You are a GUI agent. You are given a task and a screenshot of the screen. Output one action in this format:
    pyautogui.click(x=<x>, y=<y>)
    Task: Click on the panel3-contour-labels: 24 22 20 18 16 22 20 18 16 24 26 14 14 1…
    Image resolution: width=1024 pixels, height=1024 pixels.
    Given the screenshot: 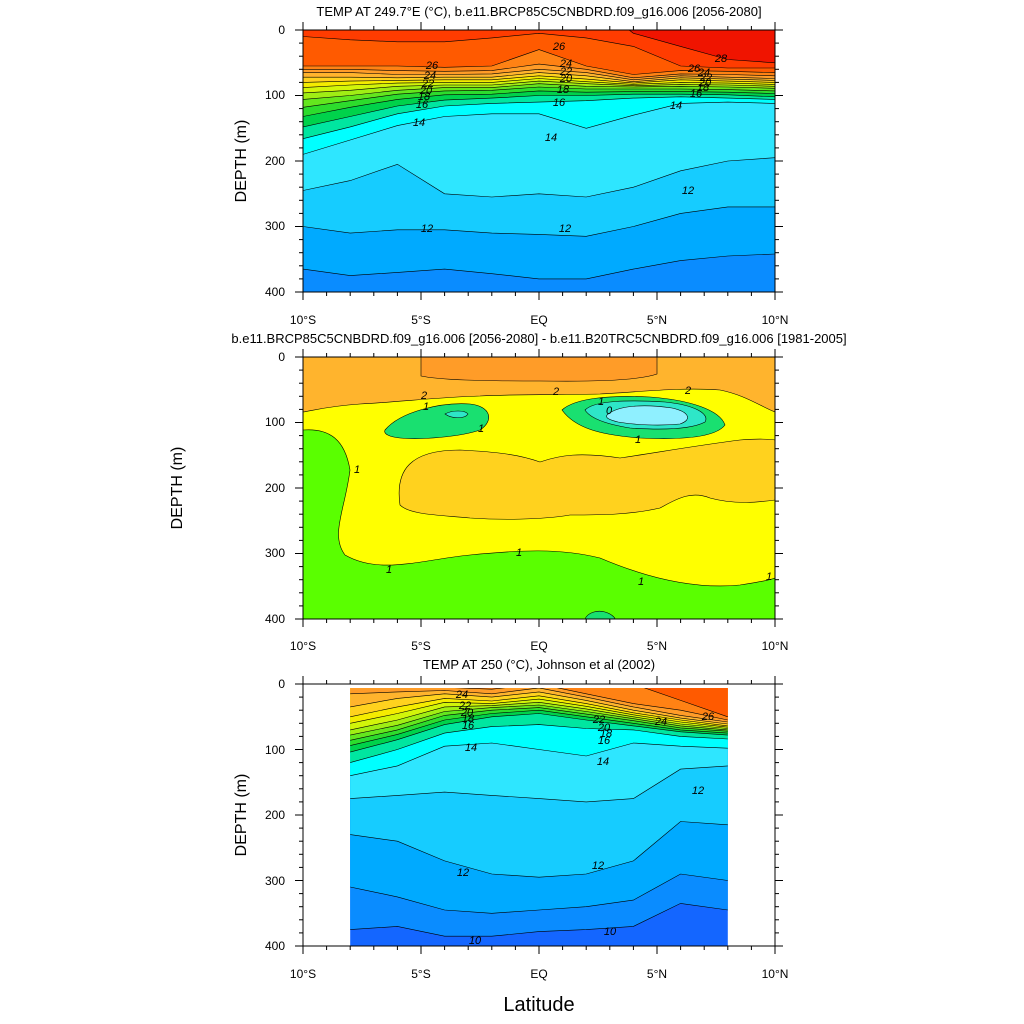 What is the action you would take?
    pyautogui.click(x=585, y=818)
    